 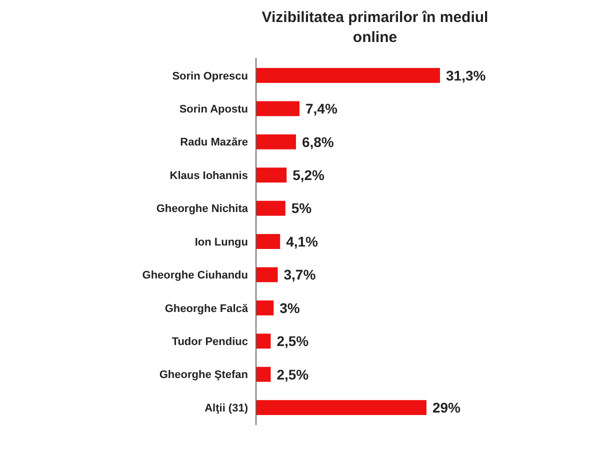 I want to click on data-label: 5%, so click(x=301, y=208).